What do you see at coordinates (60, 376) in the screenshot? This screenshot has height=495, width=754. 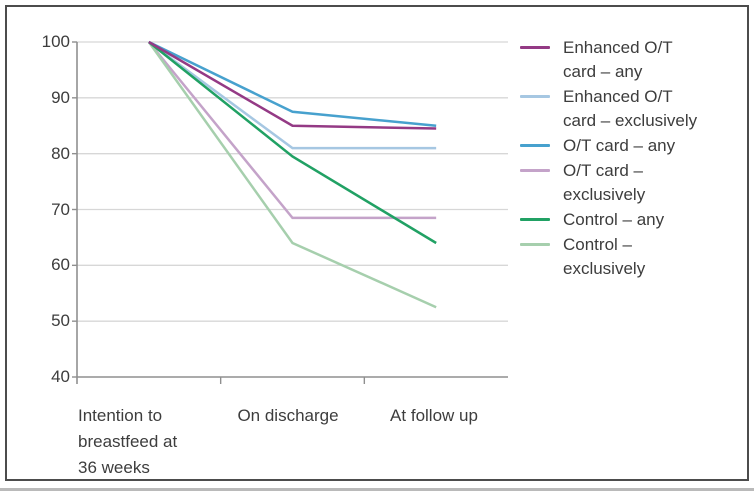 I see `y-tick-label: 40` at bounding box center [60, 376].